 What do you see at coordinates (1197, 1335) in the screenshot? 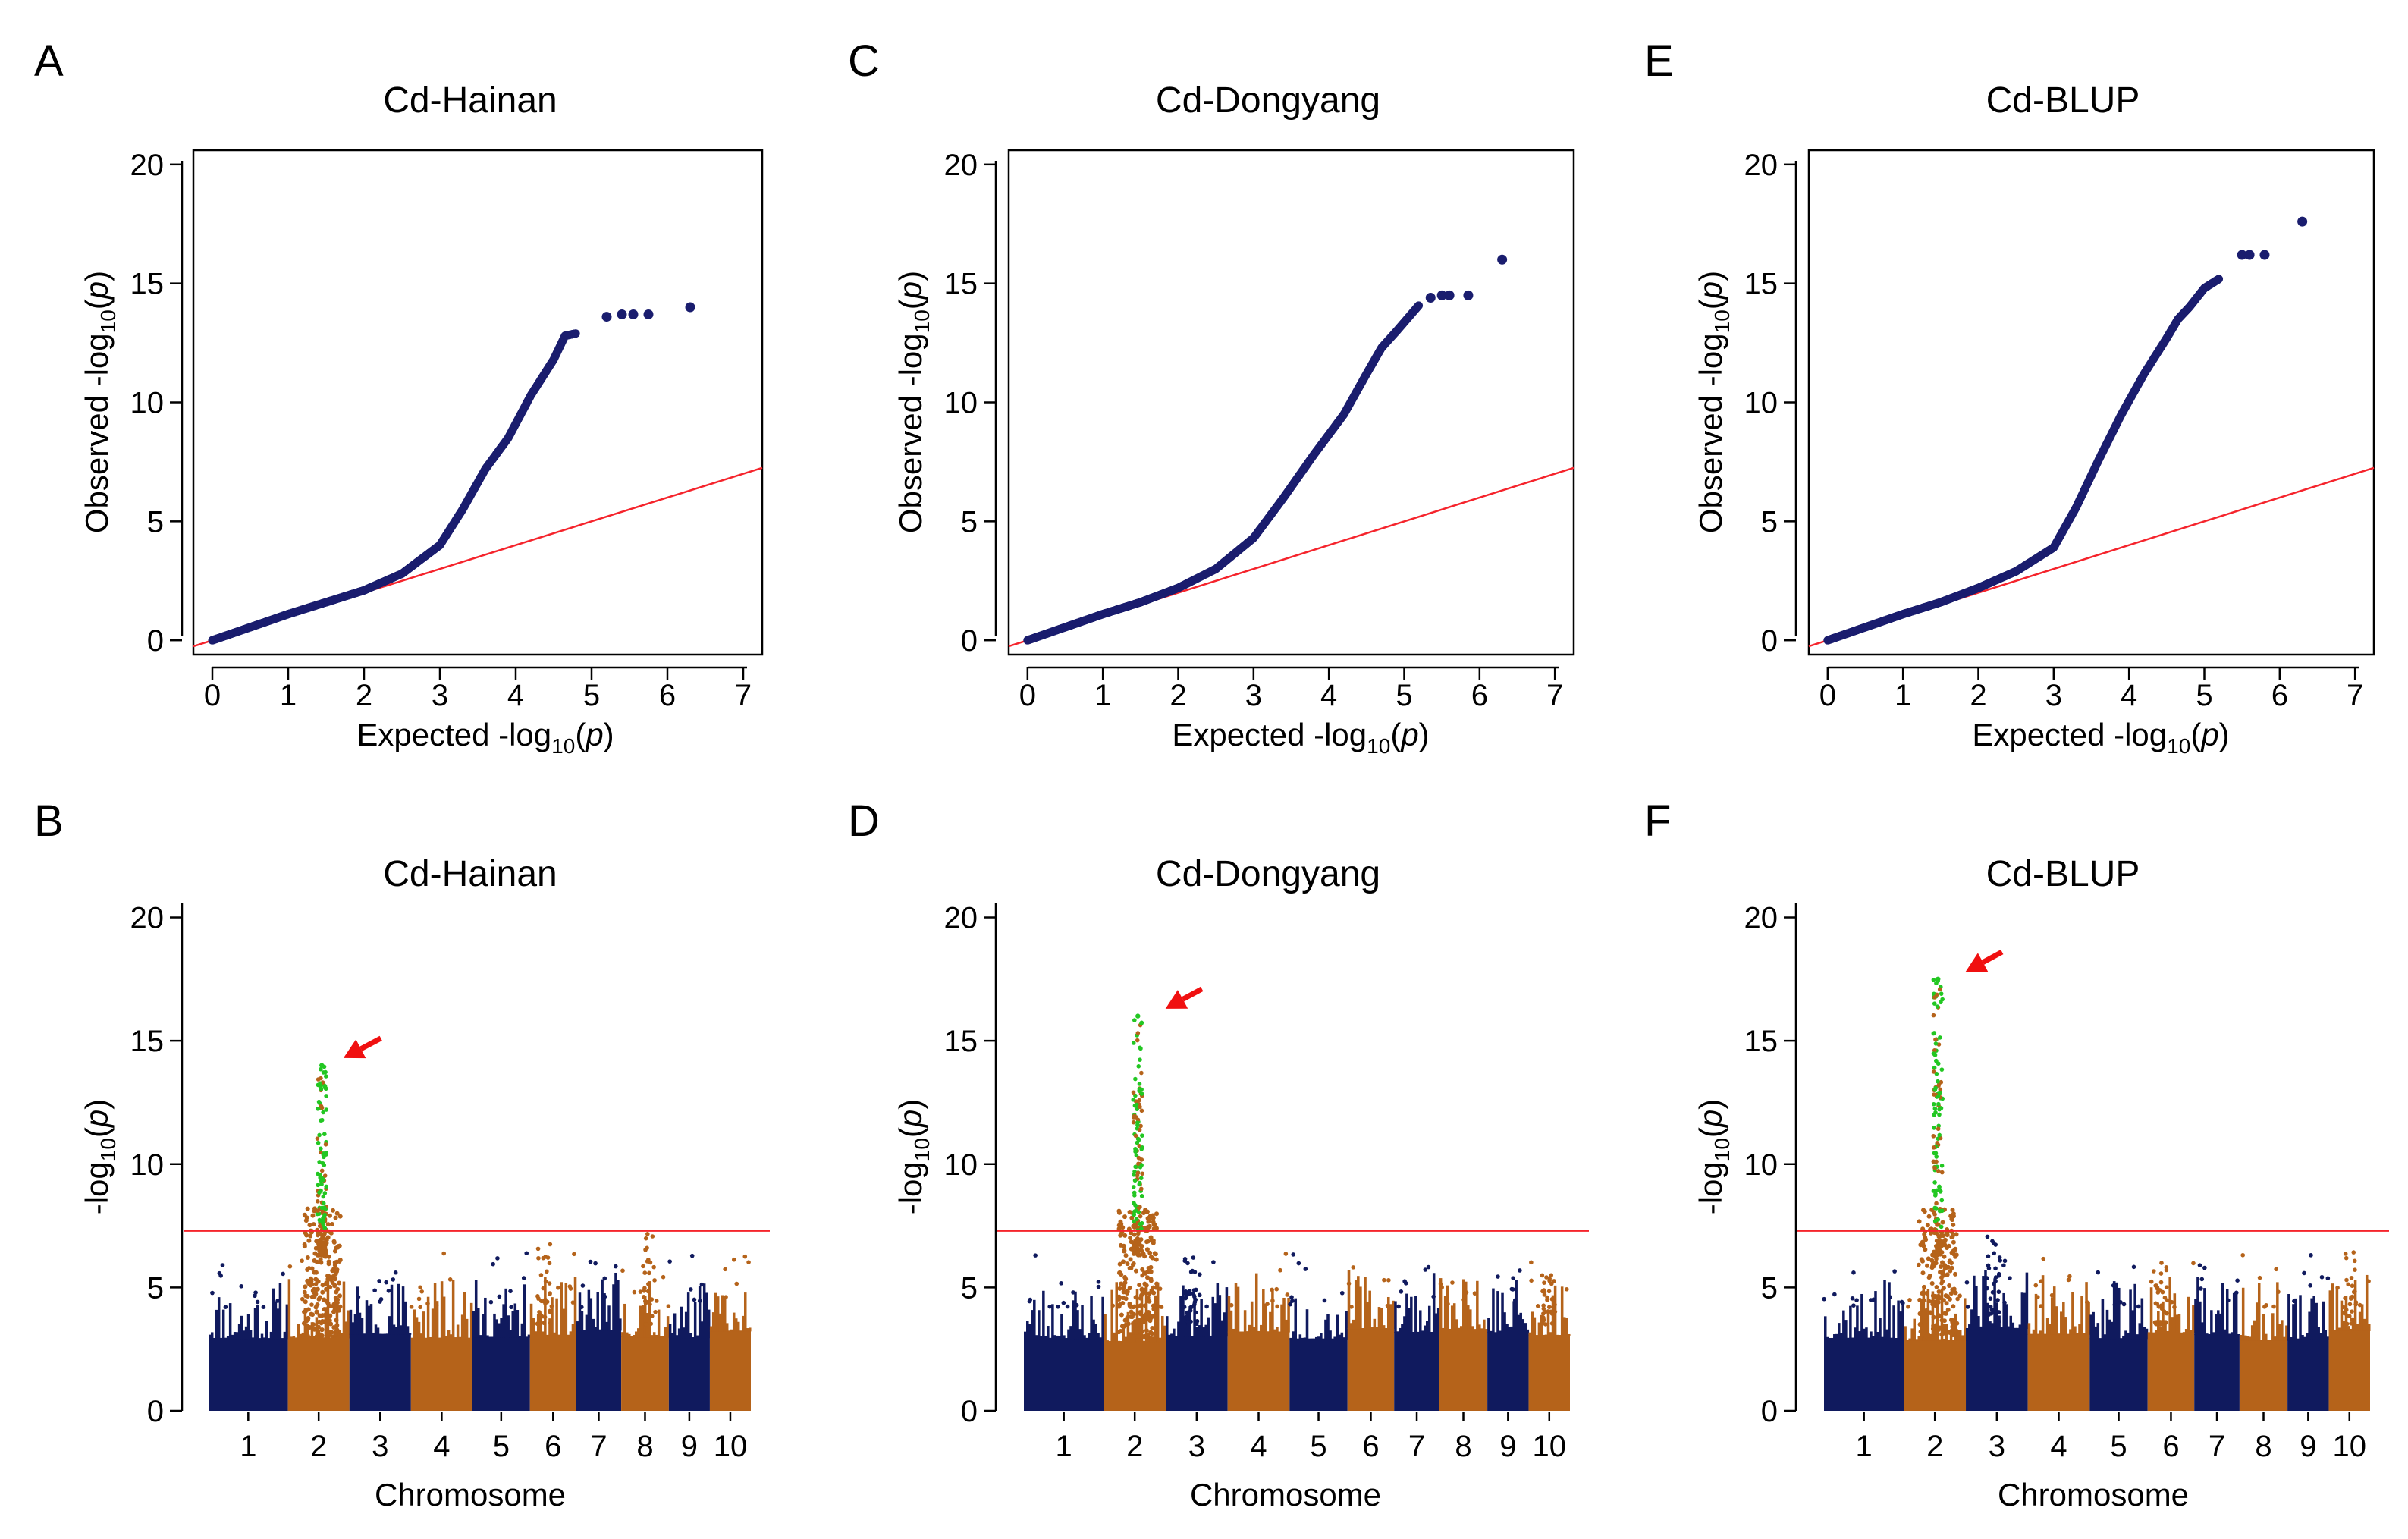
I see `chromosome-block` at bounding box center [1197, 1335].